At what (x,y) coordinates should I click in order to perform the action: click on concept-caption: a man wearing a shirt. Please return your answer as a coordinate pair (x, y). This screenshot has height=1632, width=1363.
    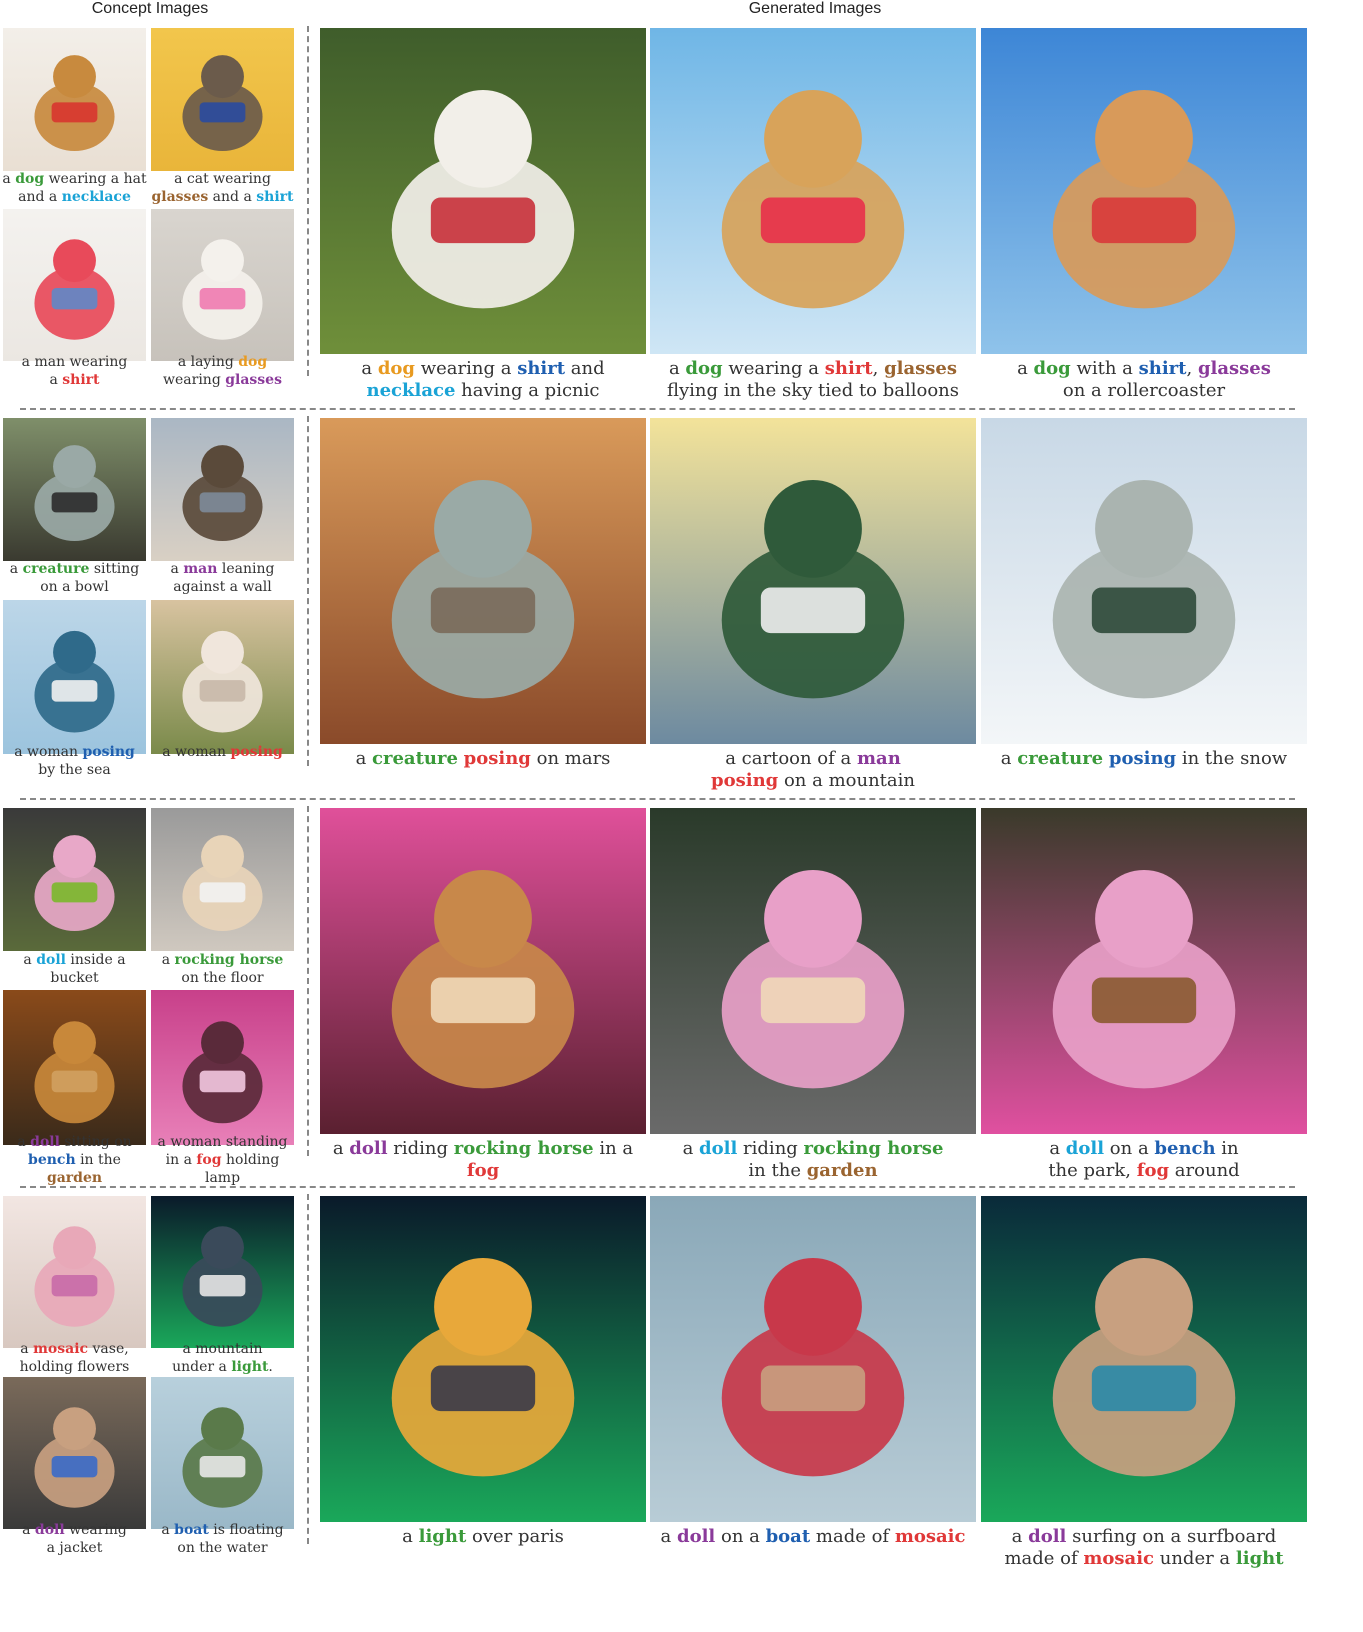
    Looking at the image, I should click on (74, 371).